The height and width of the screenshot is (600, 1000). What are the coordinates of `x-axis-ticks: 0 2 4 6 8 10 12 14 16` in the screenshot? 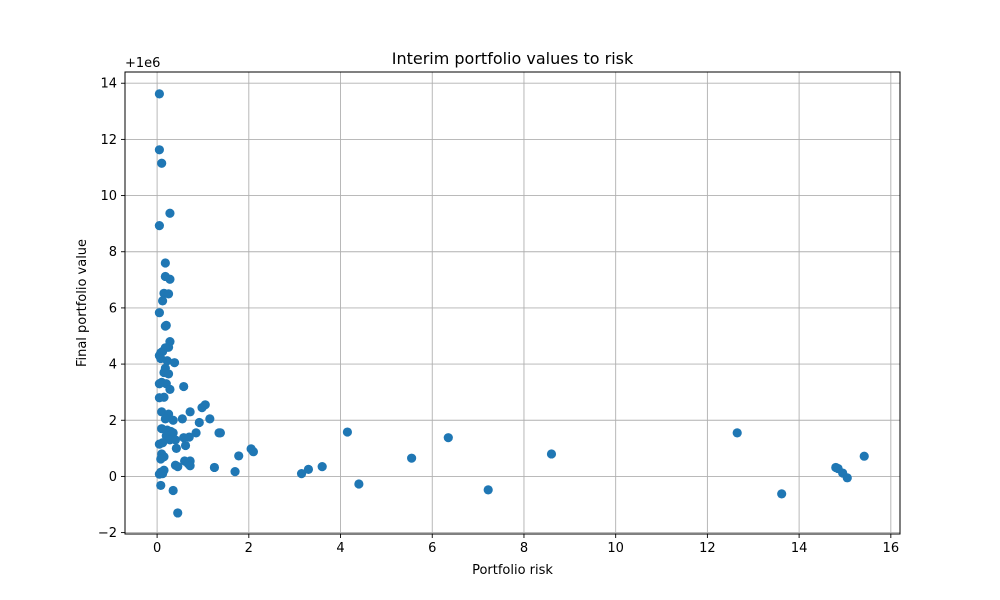 It's located at (526, 545).